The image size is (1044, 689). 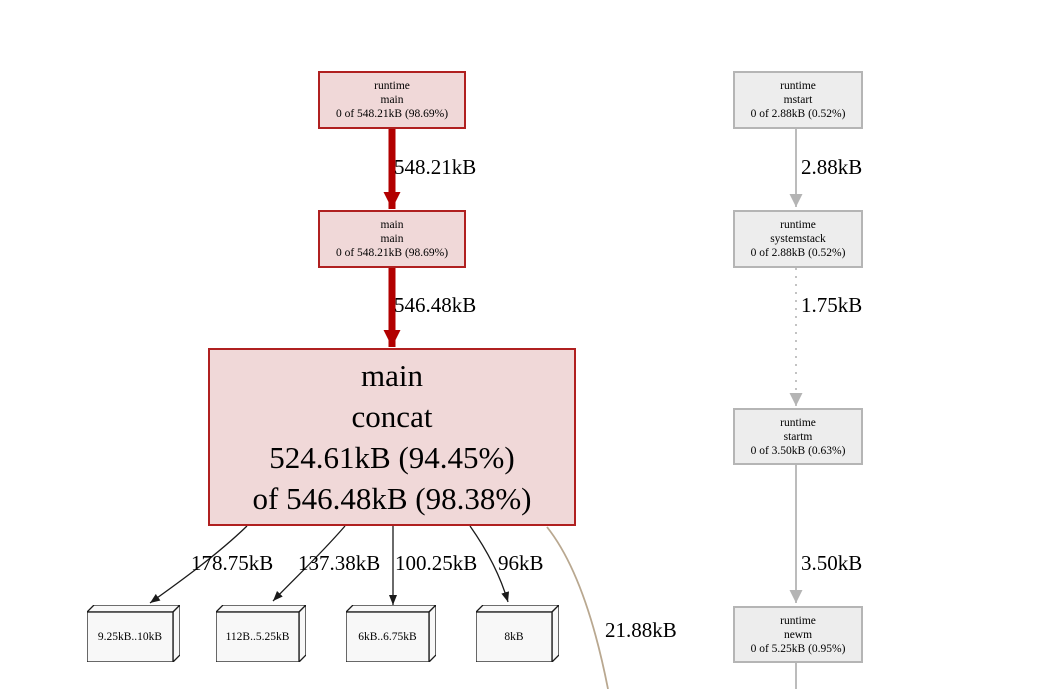 What do you see at coordinates (489, 564) in the screenshot?
I see `edge-concat-to-leaf4` at bounding box center [489, 564].